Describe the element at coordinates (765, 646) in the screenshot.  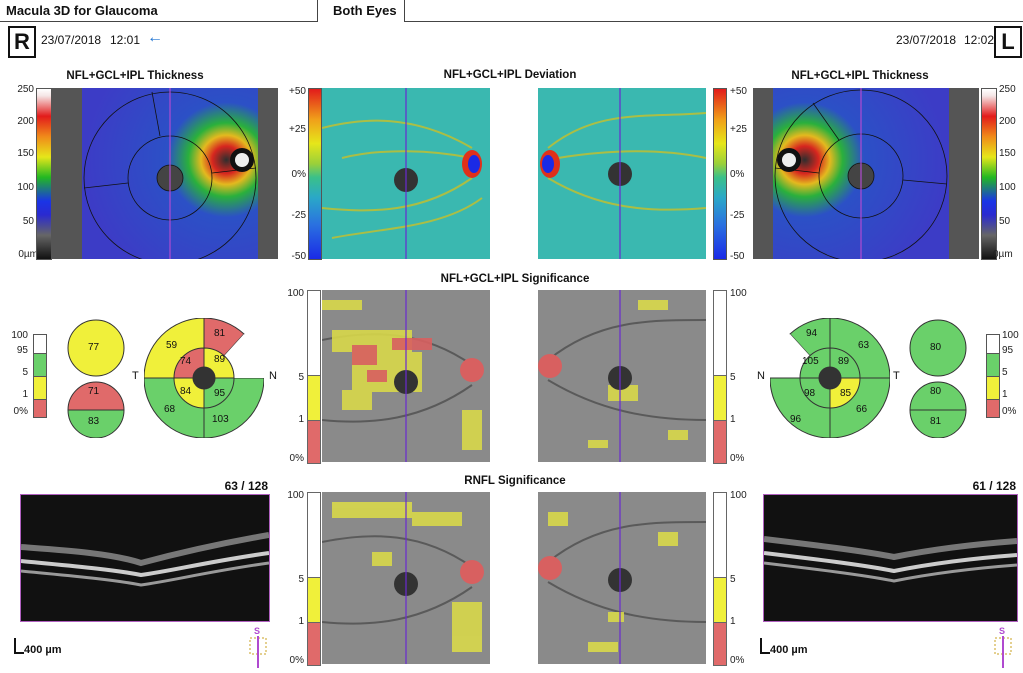
I see `left-scale-bar-icon` at that location.